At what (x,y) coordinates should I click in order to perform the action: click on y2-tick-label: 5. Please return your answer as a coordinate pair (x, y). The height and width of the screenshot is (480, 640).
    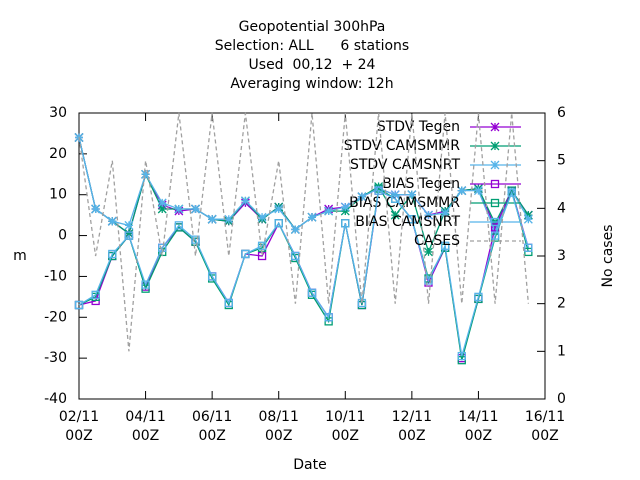
    Looking at the image, I should click on (561, 161).